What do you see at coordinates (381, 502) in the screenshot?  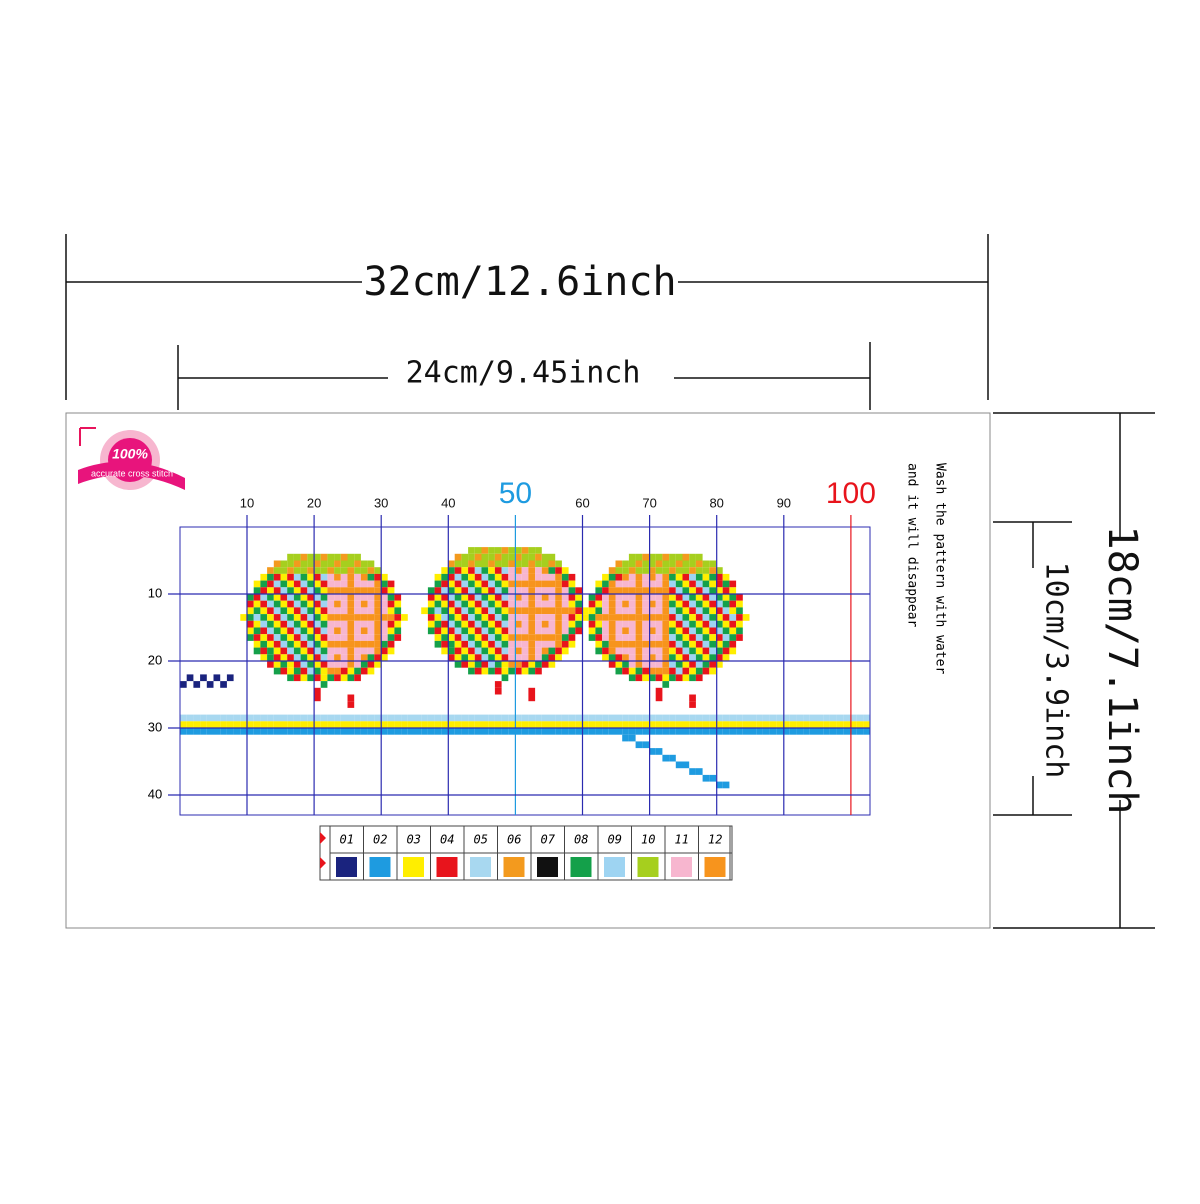 I see `grid-x-label: 30` at bounding box center [381, 502].